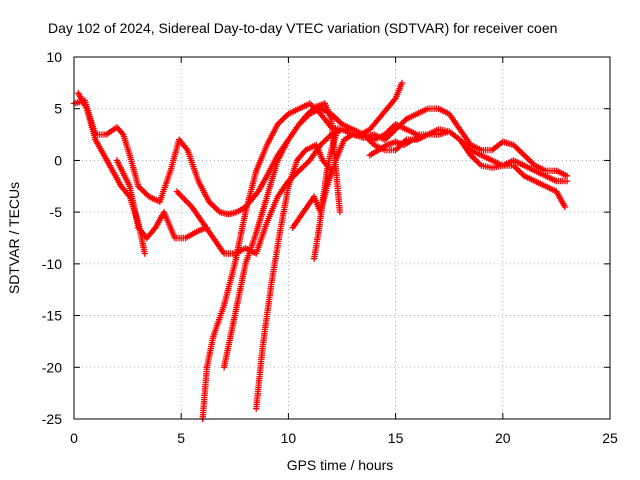 The width and height of the screenshot is (640, 480). I want to click on x-tick-label: 25, so click(610, 438).